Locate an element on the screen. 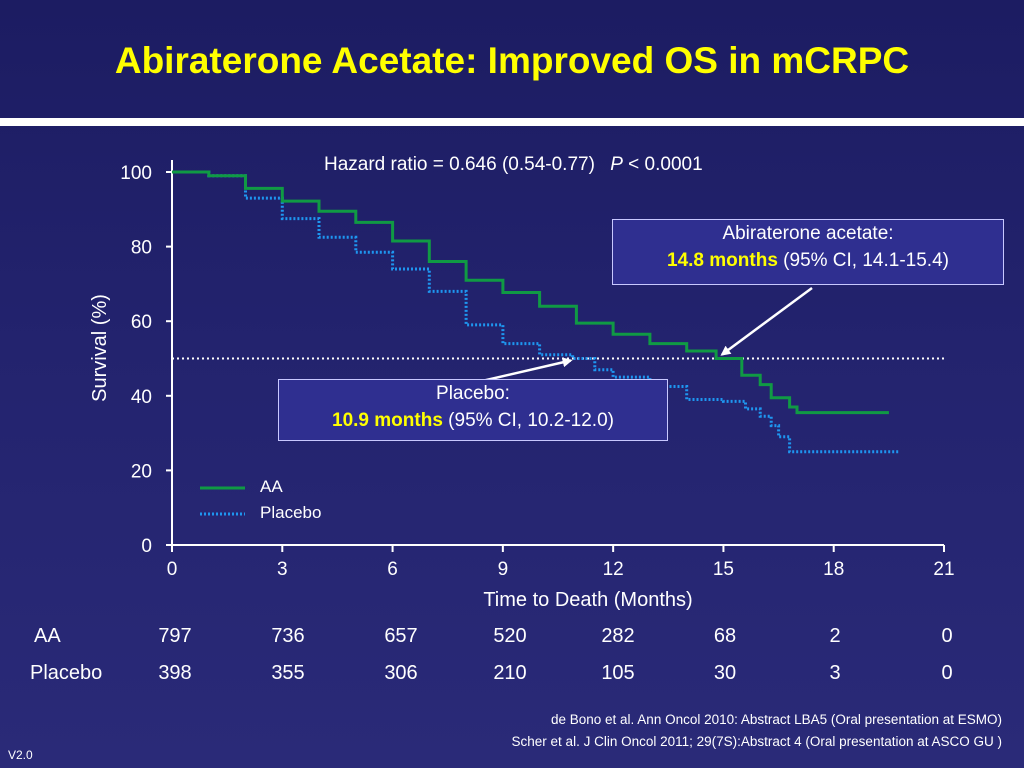 This screenshot has height=768, width=1024. risk-cell: 520 is located at coordinates (510, 636).